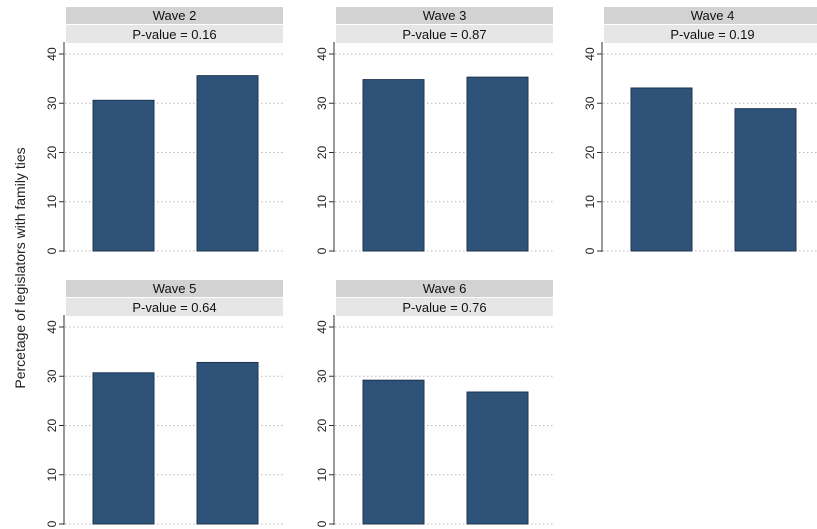 The image size is (817, 529). What do you see at coordinates (434, 130) in the screenshot?
I see `panel-2: Wave 3 P-value = 0.87 0 10 20 30 40` at bounding box center [434, 130].